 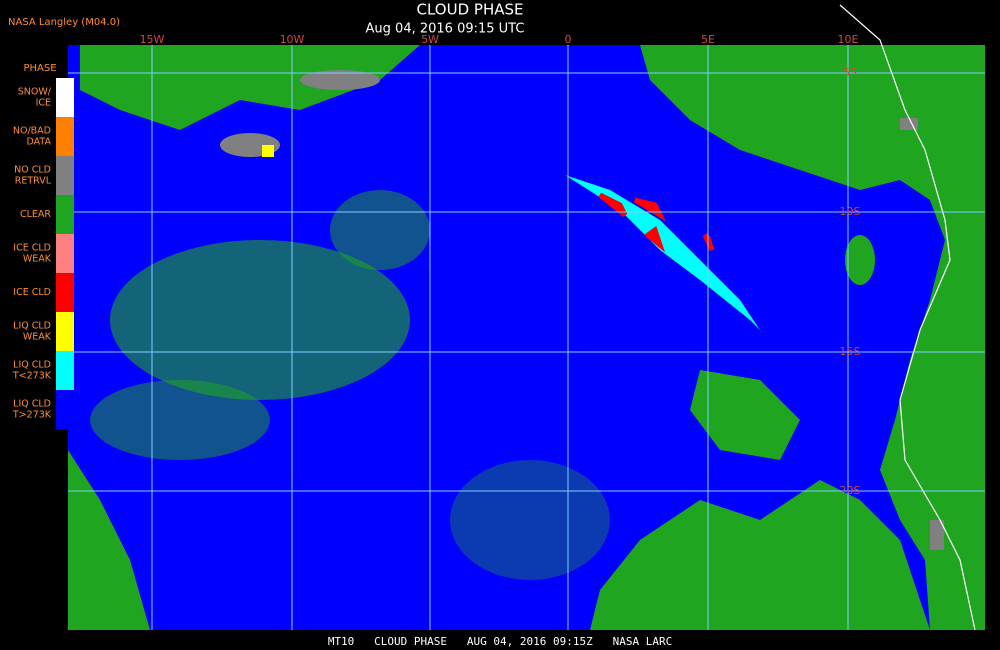 I want to click on longitude-label: 0, so click(x=568, y=39).